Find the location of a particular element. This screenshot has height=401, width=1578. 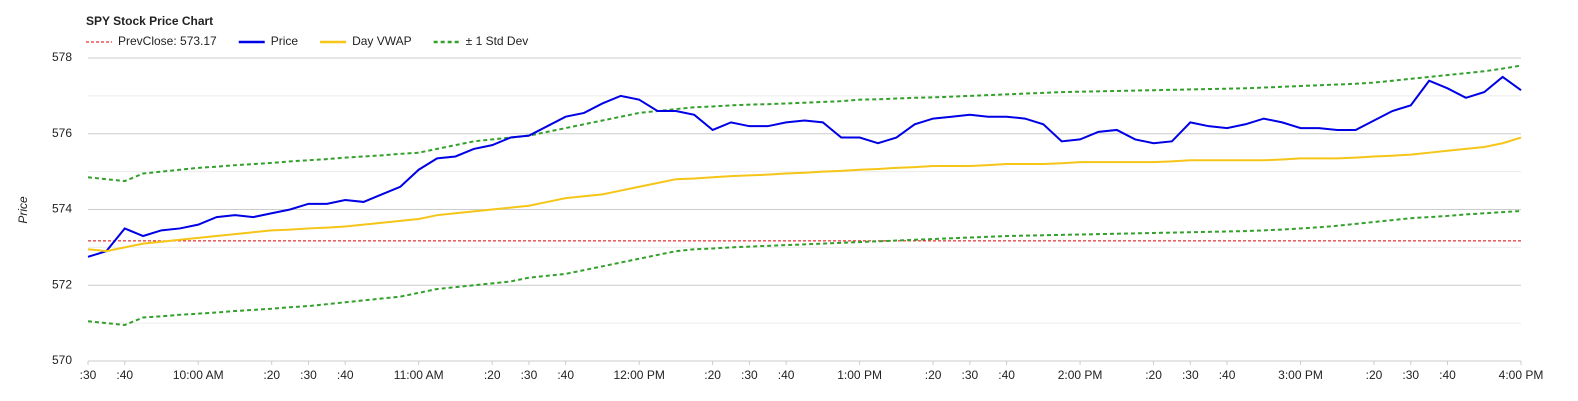

x-tick-label: 12:00 PM is located at coordinates (638, 375).